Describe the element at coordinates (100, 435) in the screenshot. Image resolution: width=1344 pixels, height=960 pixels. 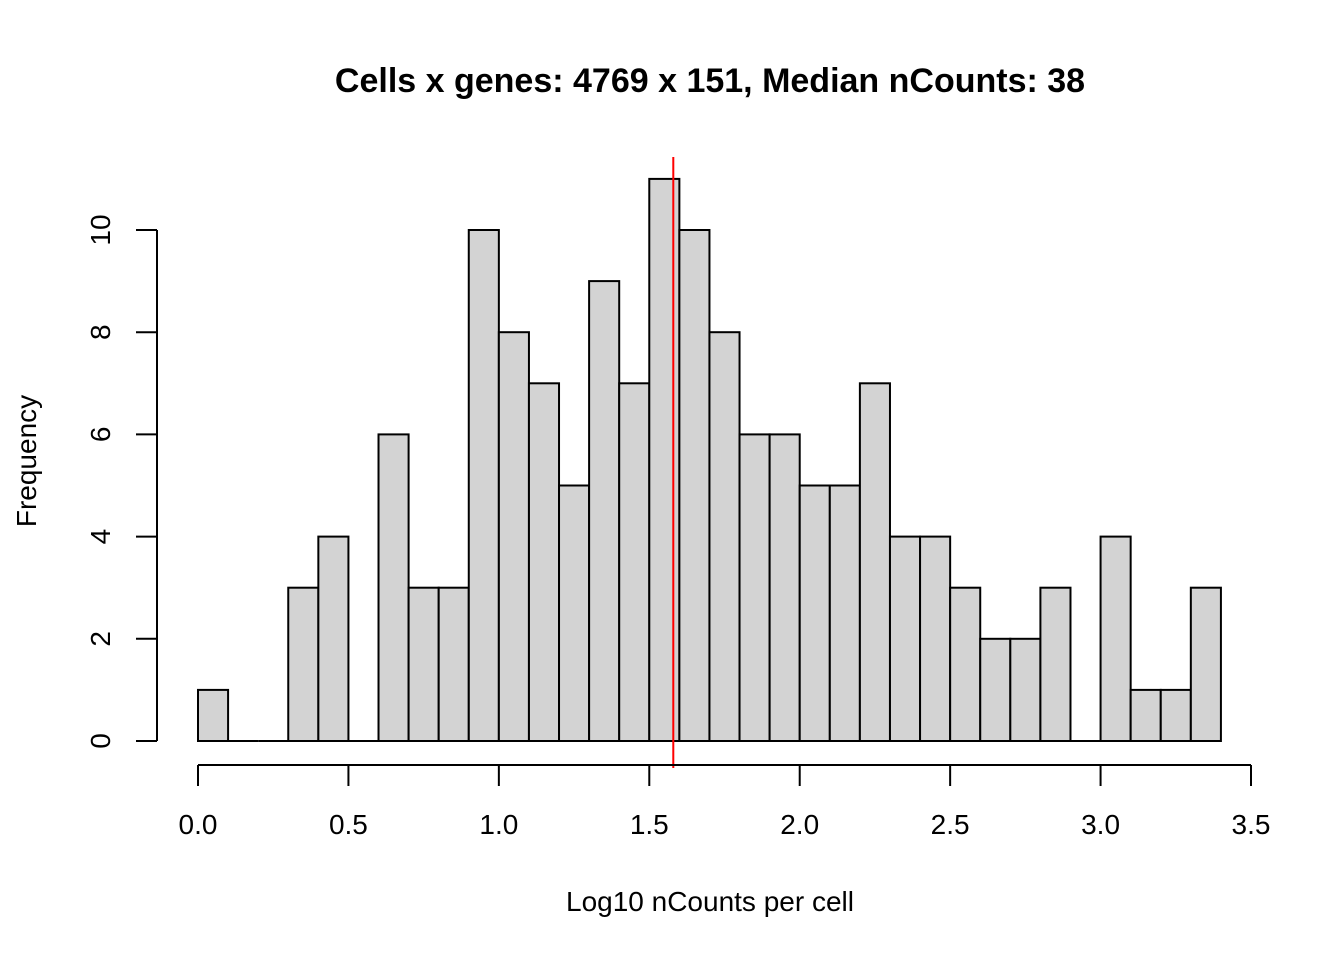
I see `y-tick-label: 6` at that location.